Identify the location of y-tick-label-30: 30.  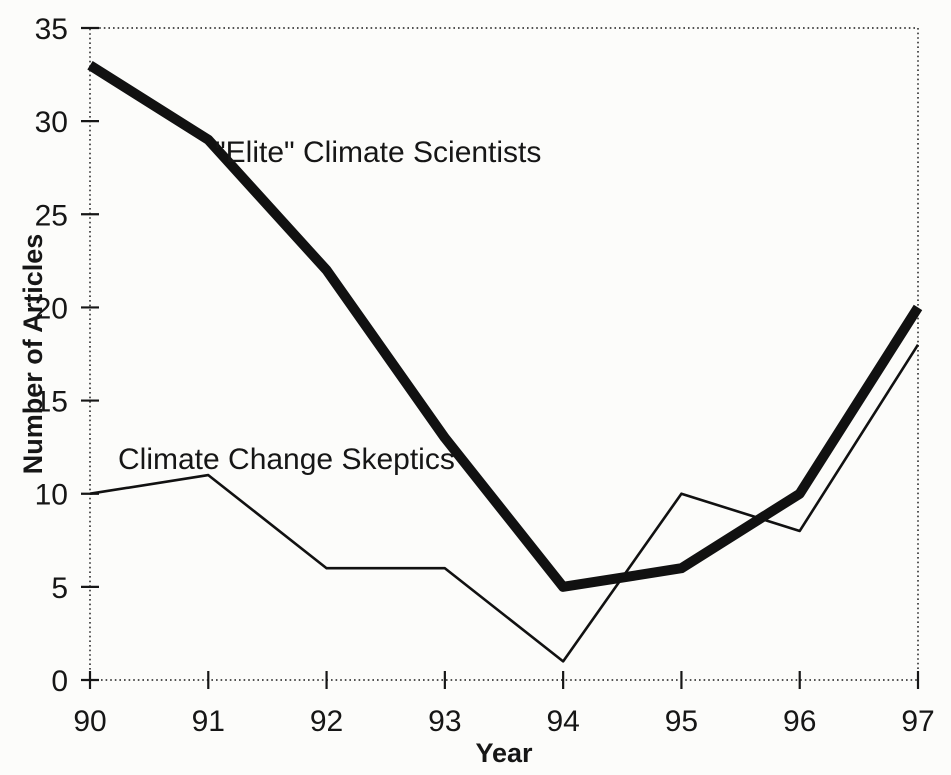
(51, 122).